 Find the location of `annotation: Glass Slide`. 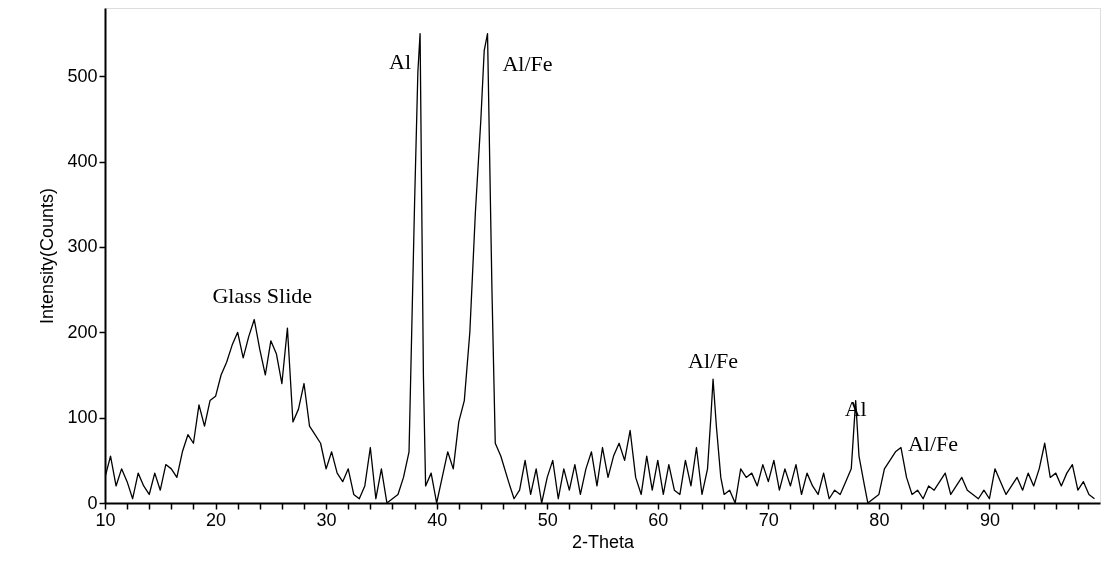

annotation: Glass Slide is located at coordinates (262, 295).